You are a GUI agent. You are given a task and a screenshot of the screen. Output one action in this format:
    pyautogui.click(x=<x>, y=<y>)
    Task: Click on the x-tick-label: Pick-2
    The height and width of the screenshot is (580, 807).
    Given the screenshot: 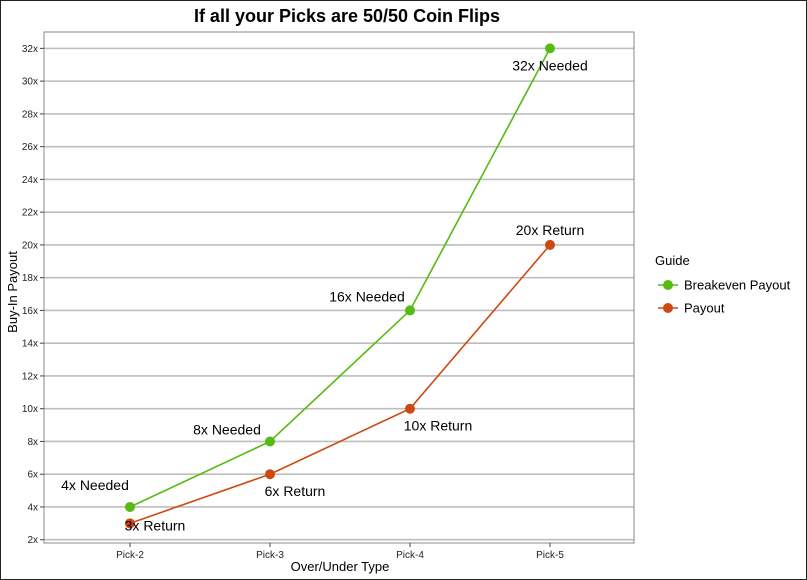 What is the action you would take?
    pyautogui.click(x=130, y=555)
    